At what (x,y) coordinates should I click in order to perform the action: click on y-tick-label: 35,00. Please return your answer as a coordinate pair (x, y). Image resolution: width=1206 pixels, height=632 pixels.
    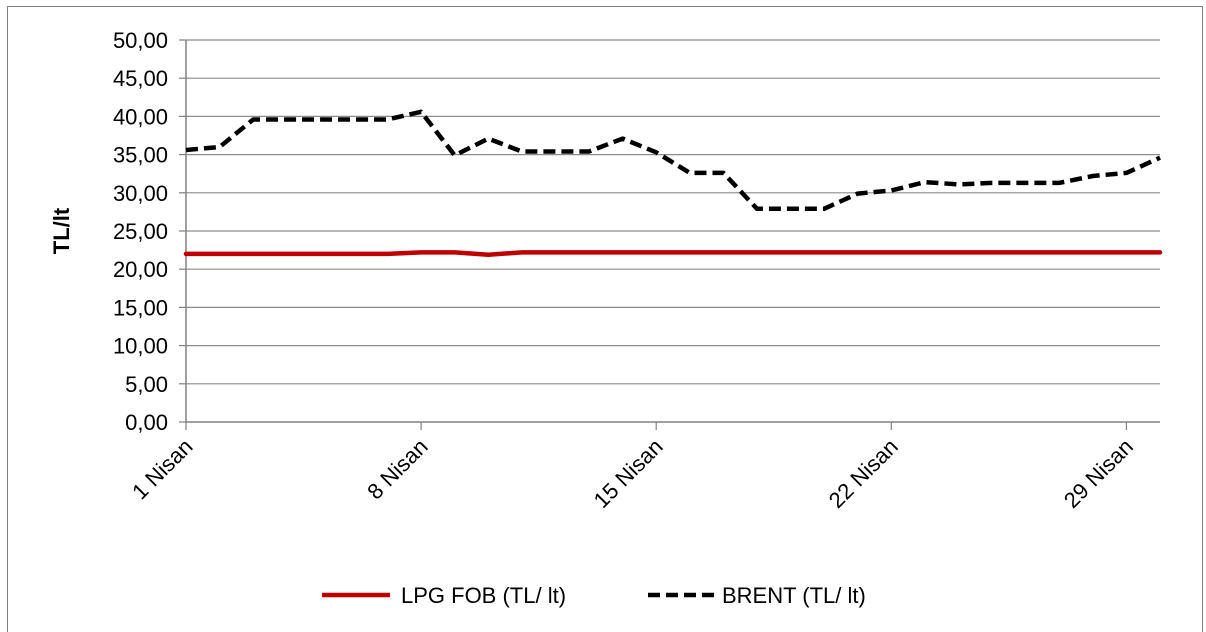
    Looking at the image, I should click on (140, 155).